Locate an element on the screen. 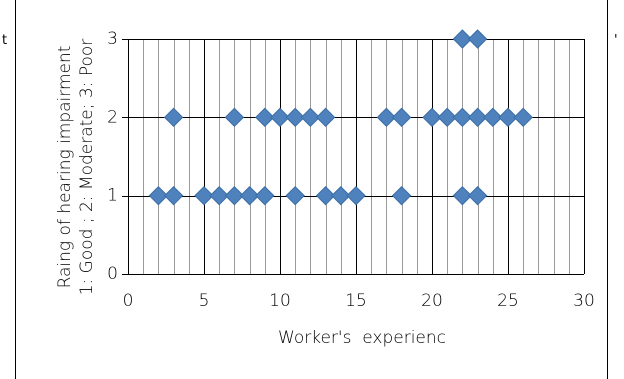 Image resolution: width=624 pixels, height=379 pixels. x-tick-label: 0 is located at coordinates (128, 301).